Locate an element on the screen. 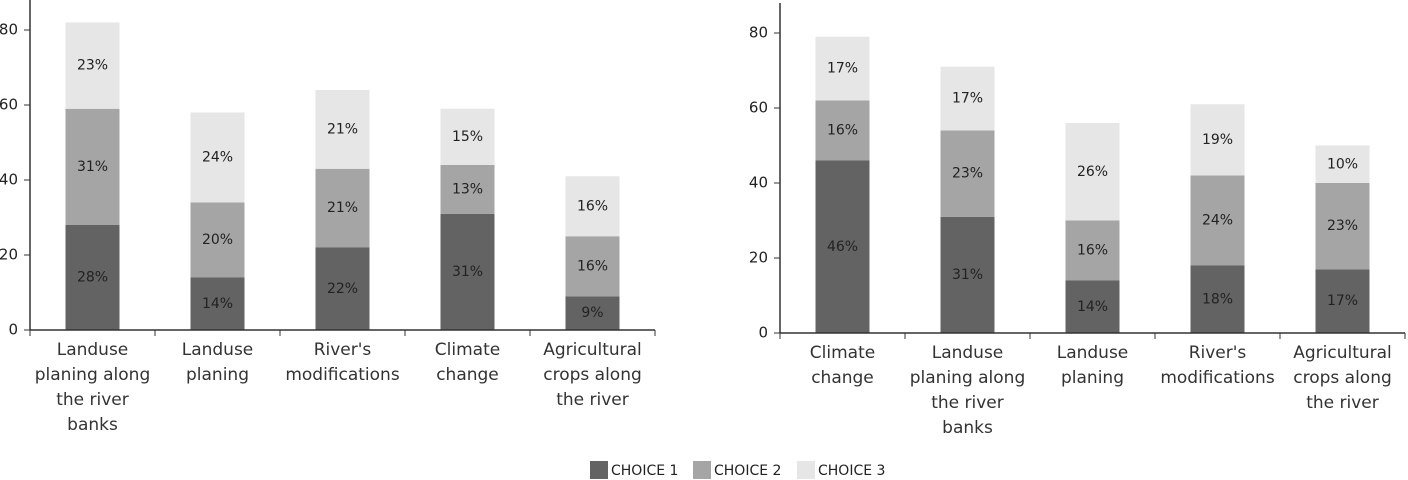 The image size is (1408, 480). data-label: 13% is located at coordinates (467, 189).